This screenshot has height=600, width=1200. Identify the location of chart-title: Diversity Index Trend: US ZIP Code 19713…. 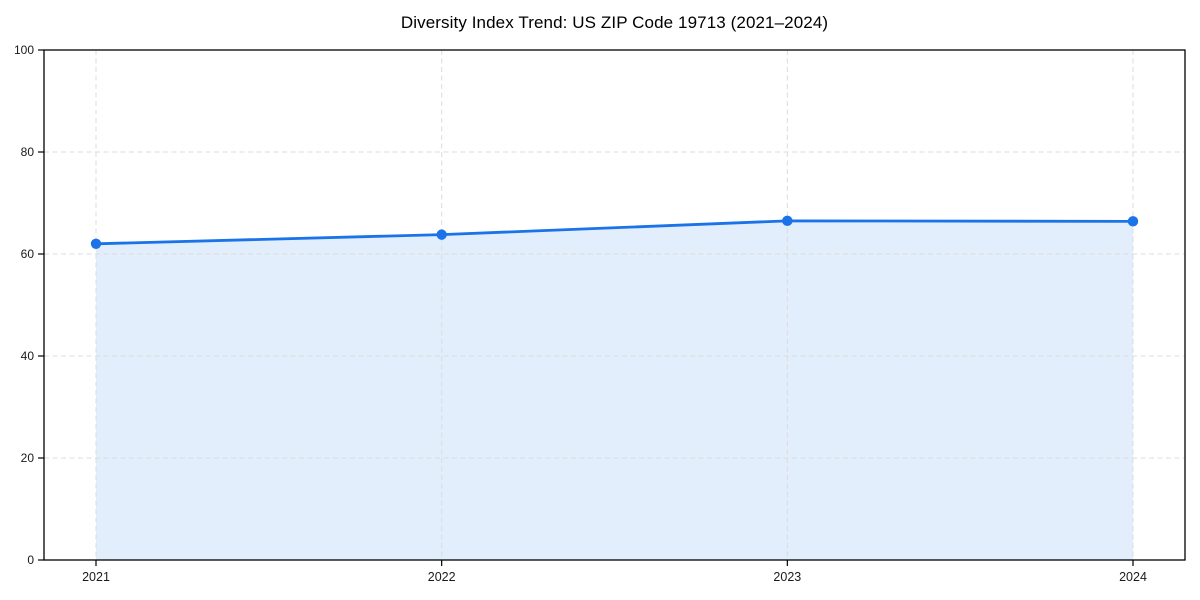
(614, 22).